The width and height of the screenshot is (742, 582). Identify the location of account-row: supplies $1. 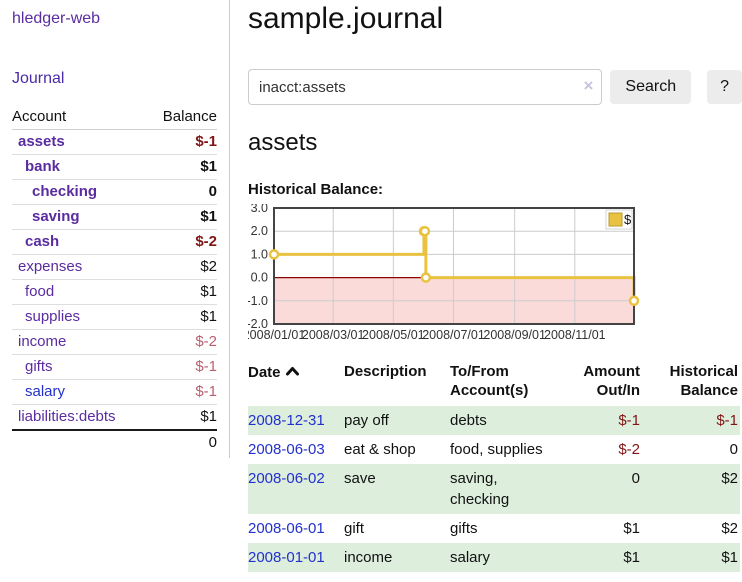
(114, 317).